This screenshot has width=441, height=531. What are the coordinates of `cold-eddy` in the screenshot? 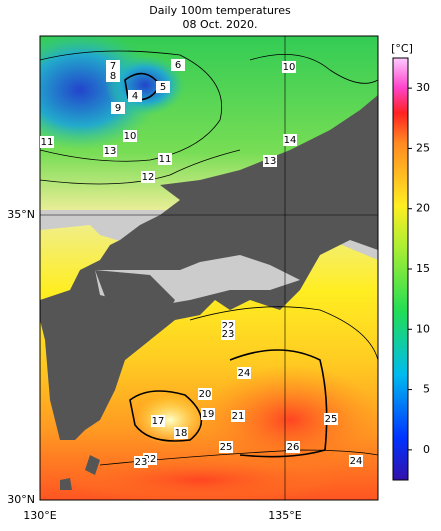 It's located at (145, 85).